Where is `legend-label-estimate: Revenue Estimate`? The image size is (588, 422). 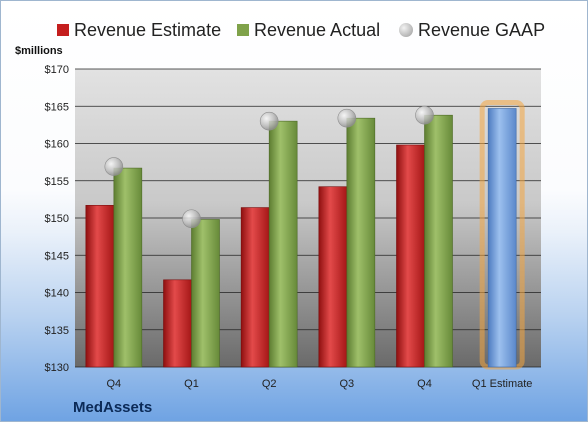
legend-label-estimate: Revenue Estimate is located at coordinates (148, 29).